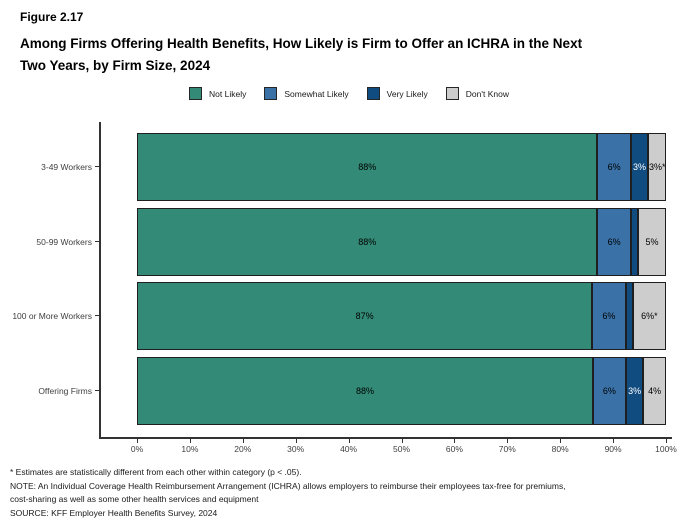  I want to click on bar-segment-don-t-know: 5%, so click(651, 241).